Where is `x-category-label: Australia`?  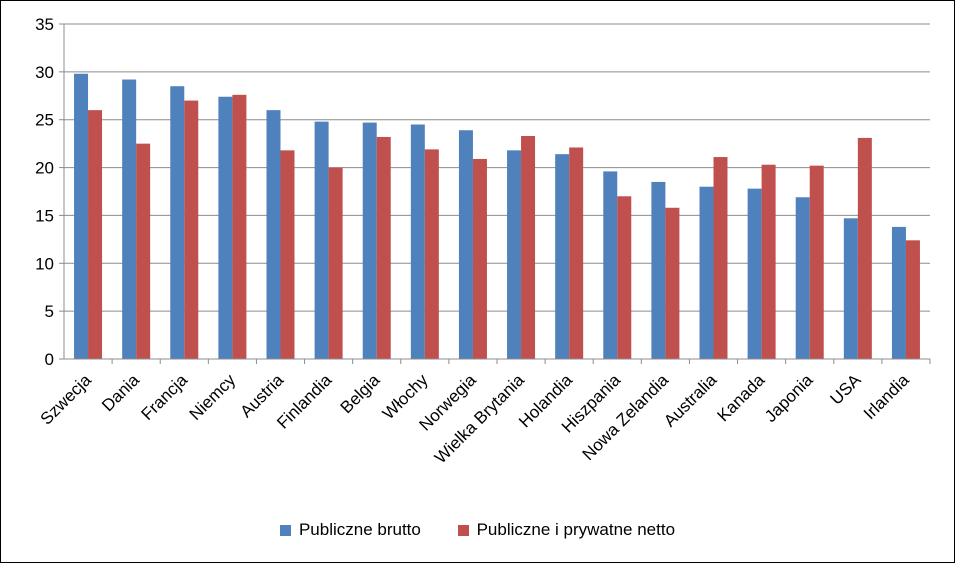
x-category-label: Australia is located at coordinates (690, 400).